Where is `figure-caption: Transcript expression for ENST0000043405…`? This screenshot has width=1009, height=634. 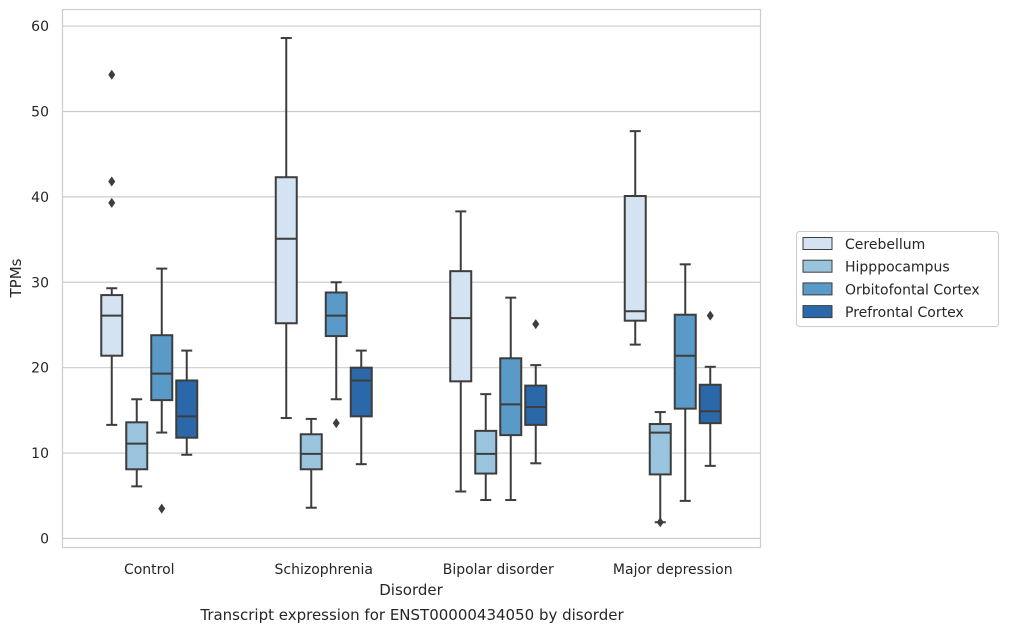
figure-caption: Transcript expression for ENST0000043405… is located at coordinates (412, 615).